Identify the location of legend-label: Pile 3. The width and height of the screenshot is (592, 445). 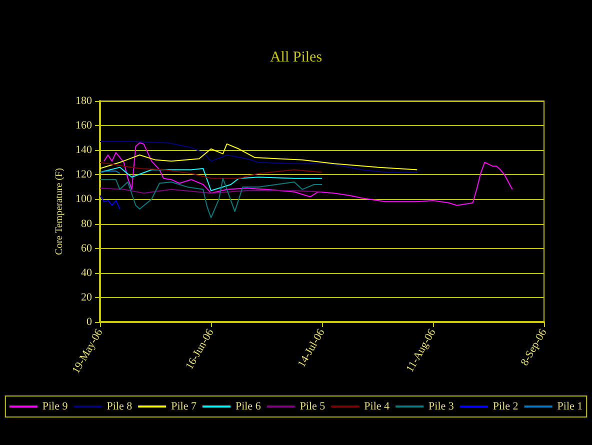
(441, 406).